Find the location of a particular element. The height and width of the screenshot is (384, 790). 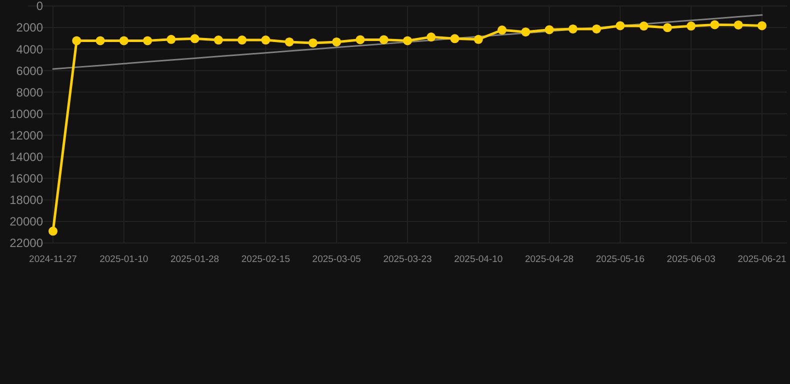

y-tick-label: 18000 is located at coordinates (27, 200).